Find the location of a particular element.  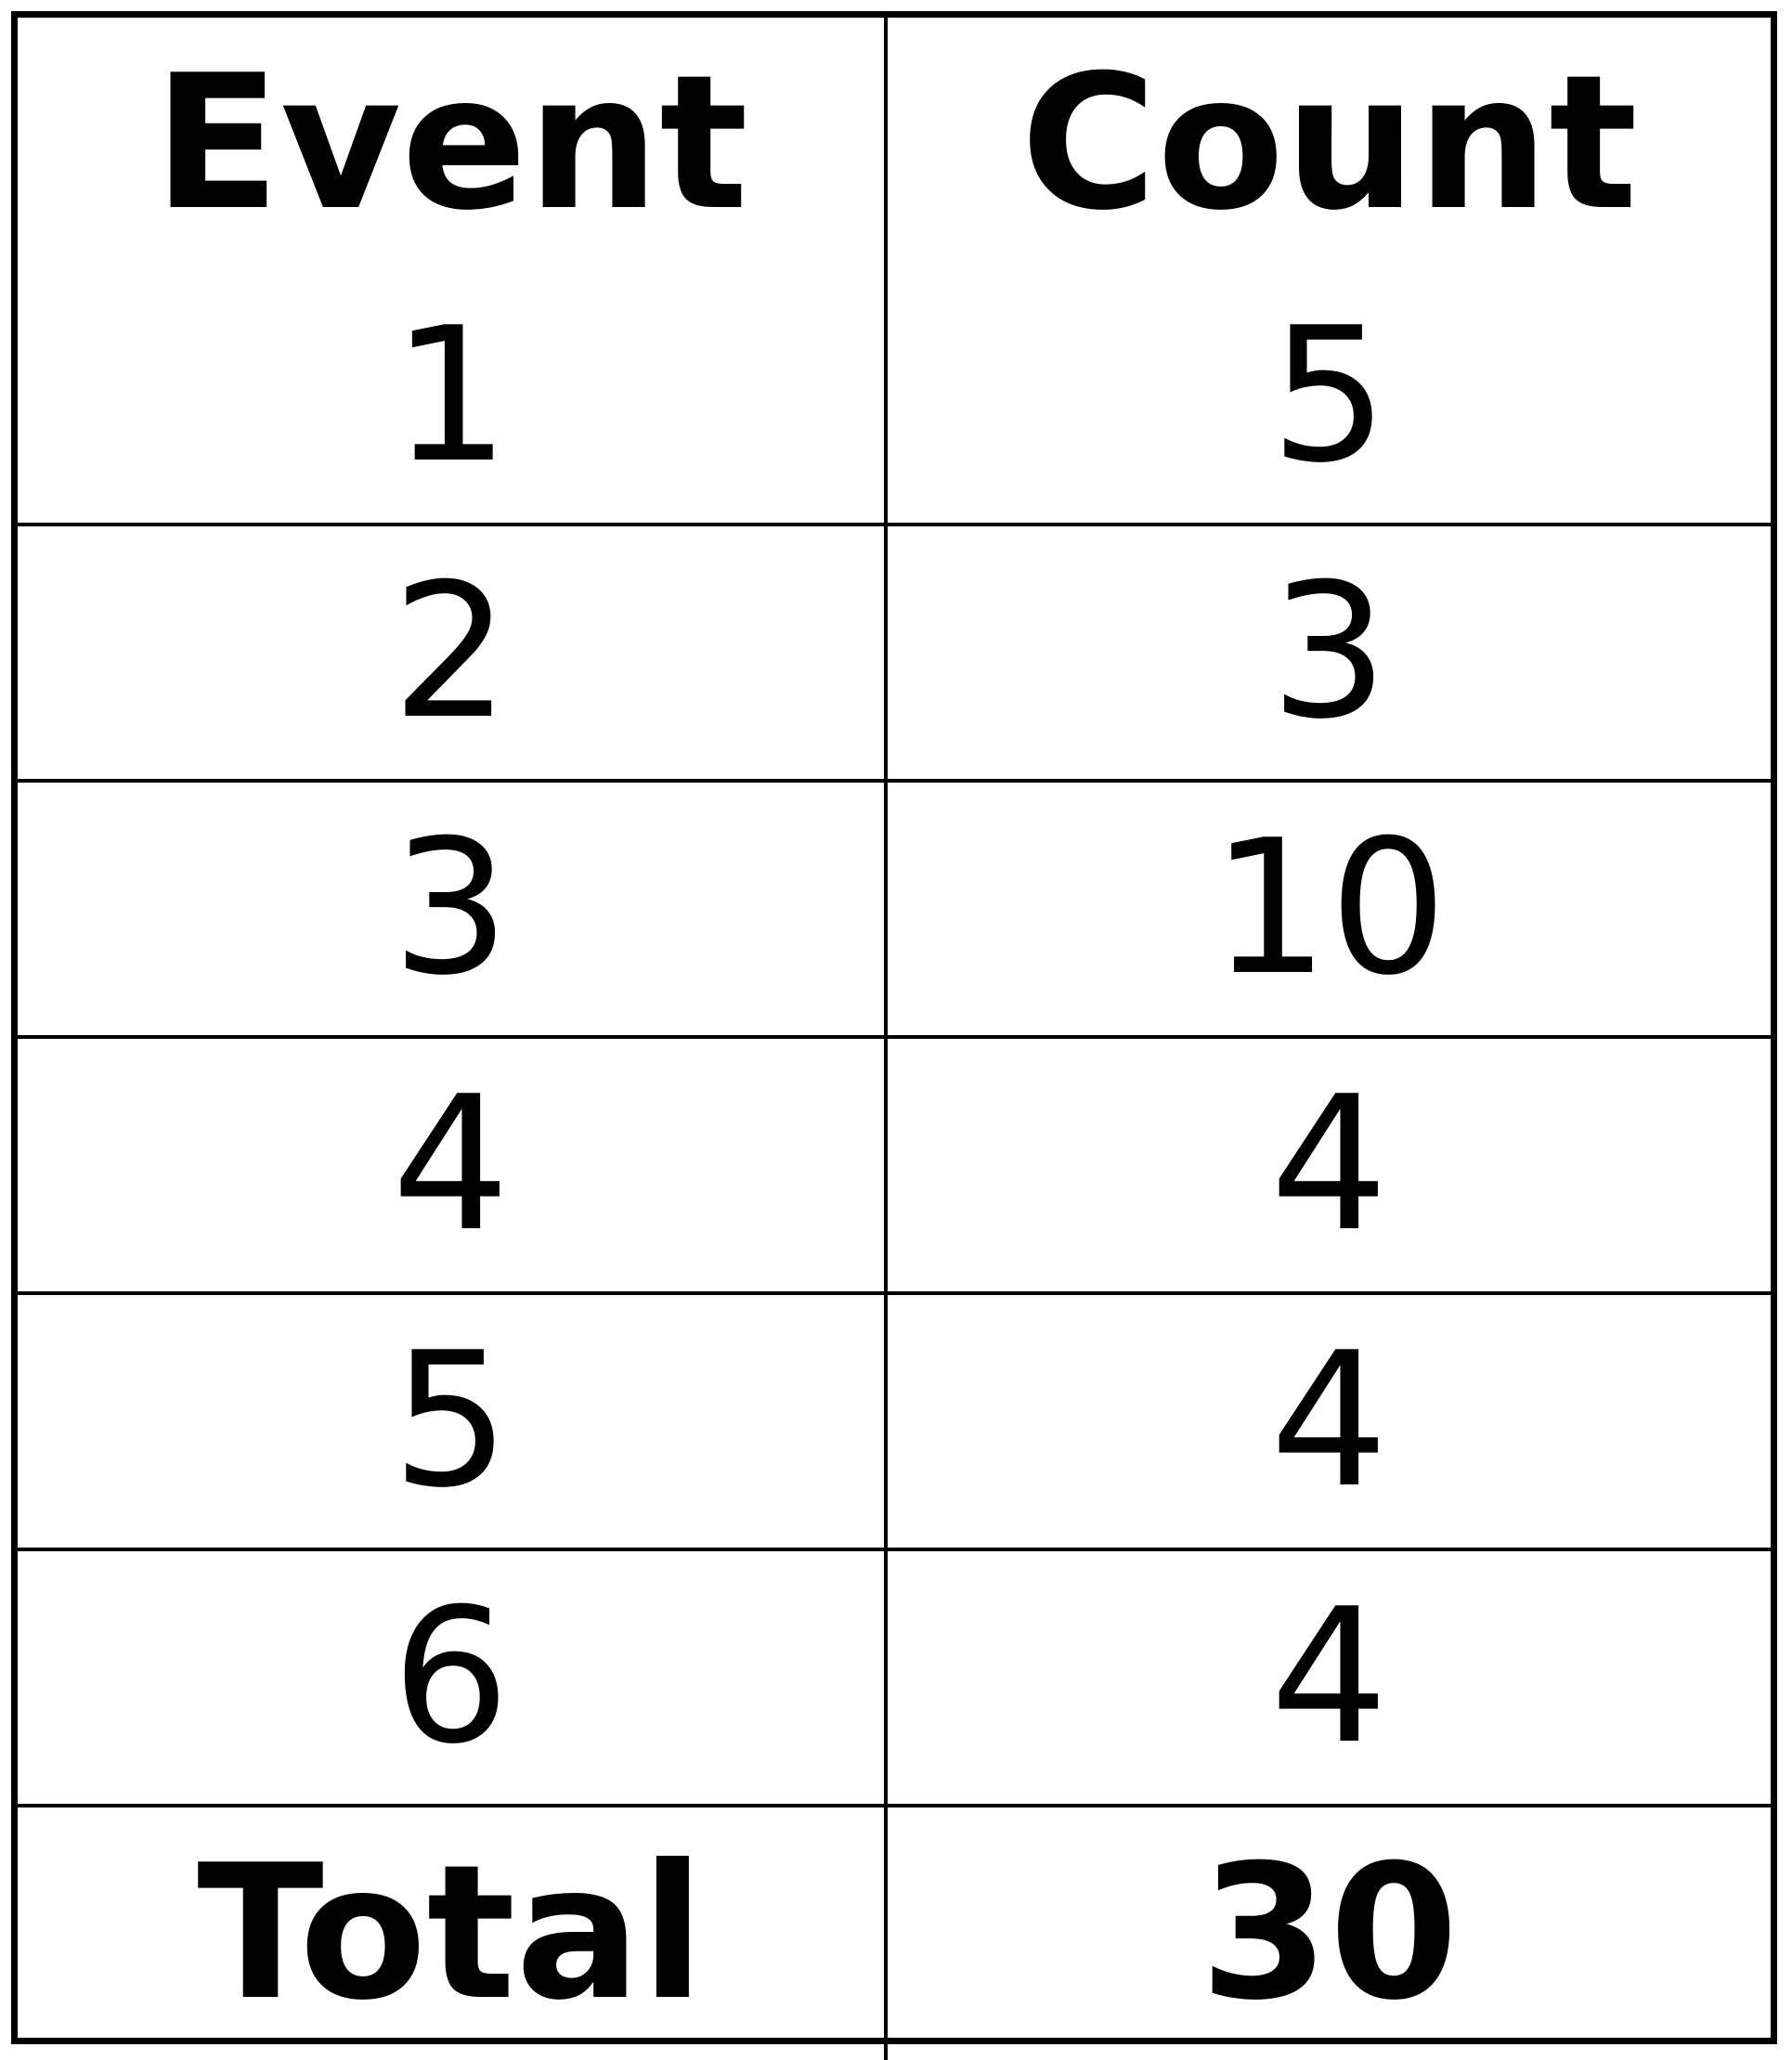

table-row: 3 10 is located at coordinates (894, 909).